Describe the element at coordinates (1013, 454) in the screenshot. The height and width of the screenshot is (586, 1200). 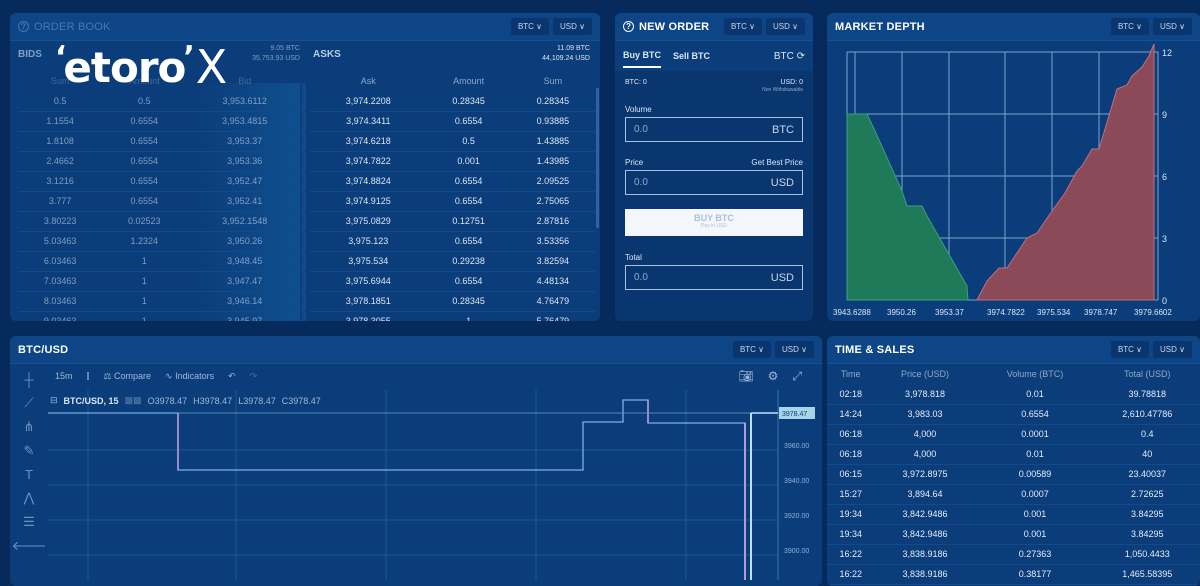
I see `table-row: 06:18 4,000 0.01 40` at that location.